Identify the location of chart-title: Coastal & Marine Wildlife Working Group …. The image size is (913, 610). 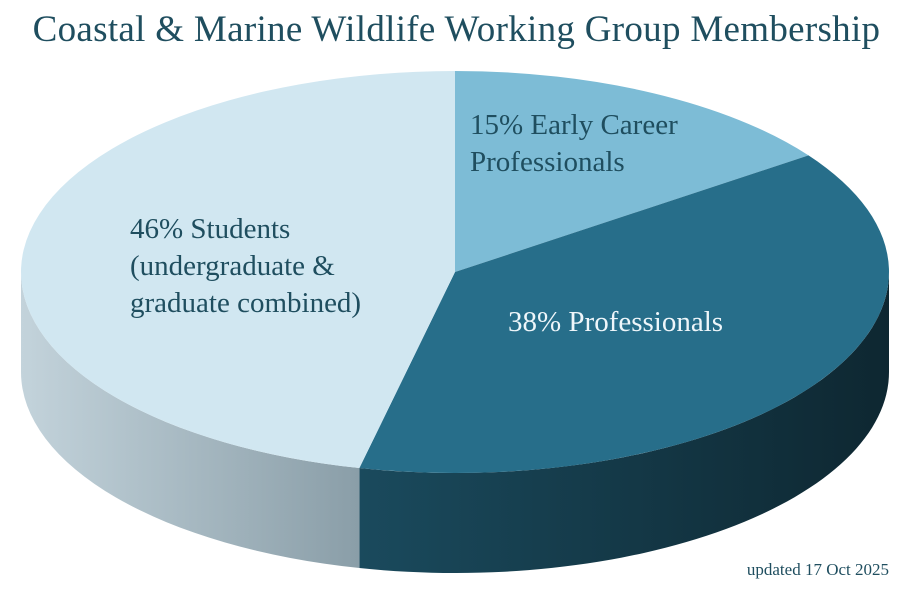
(456, 29).